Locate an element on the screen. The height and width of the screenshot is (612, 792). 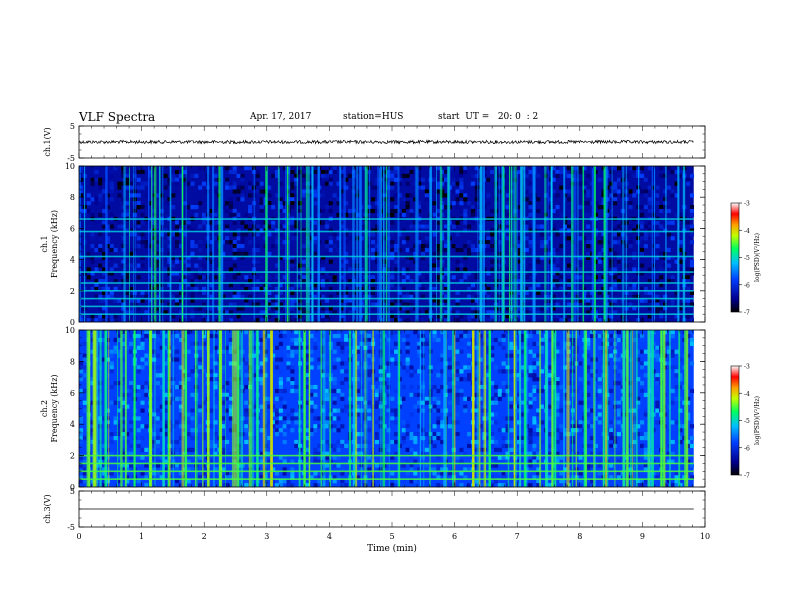
panel-ylabel-frequency: Frequency (kHz) is located at coordinates (54, 244).